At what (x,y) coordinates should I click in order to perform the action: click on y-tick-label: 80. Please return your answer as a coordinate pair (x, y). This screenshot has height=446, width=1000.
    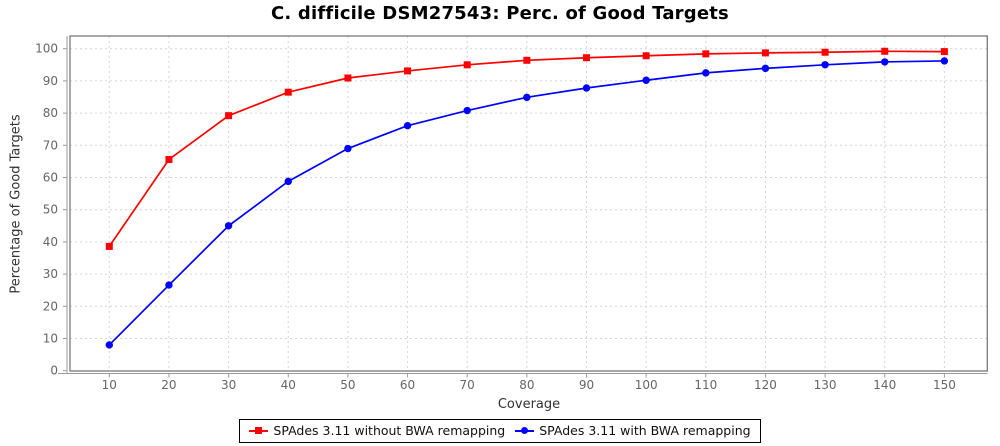
    Looking at the image, I should click on (50, 113).